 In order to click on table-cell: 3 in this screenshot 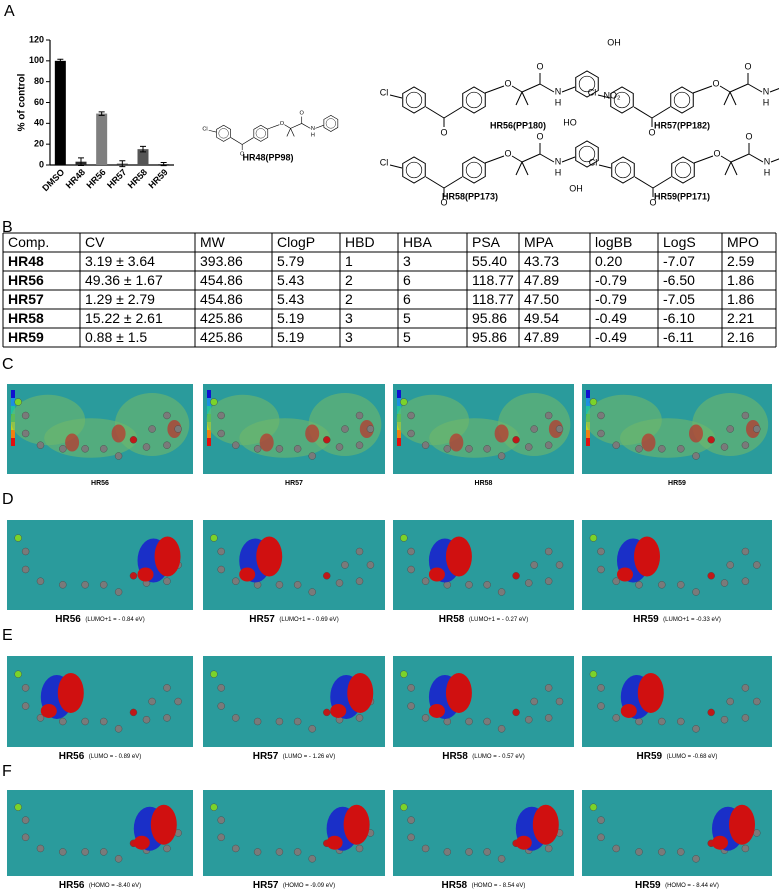, I will do `click(349, 318)`.